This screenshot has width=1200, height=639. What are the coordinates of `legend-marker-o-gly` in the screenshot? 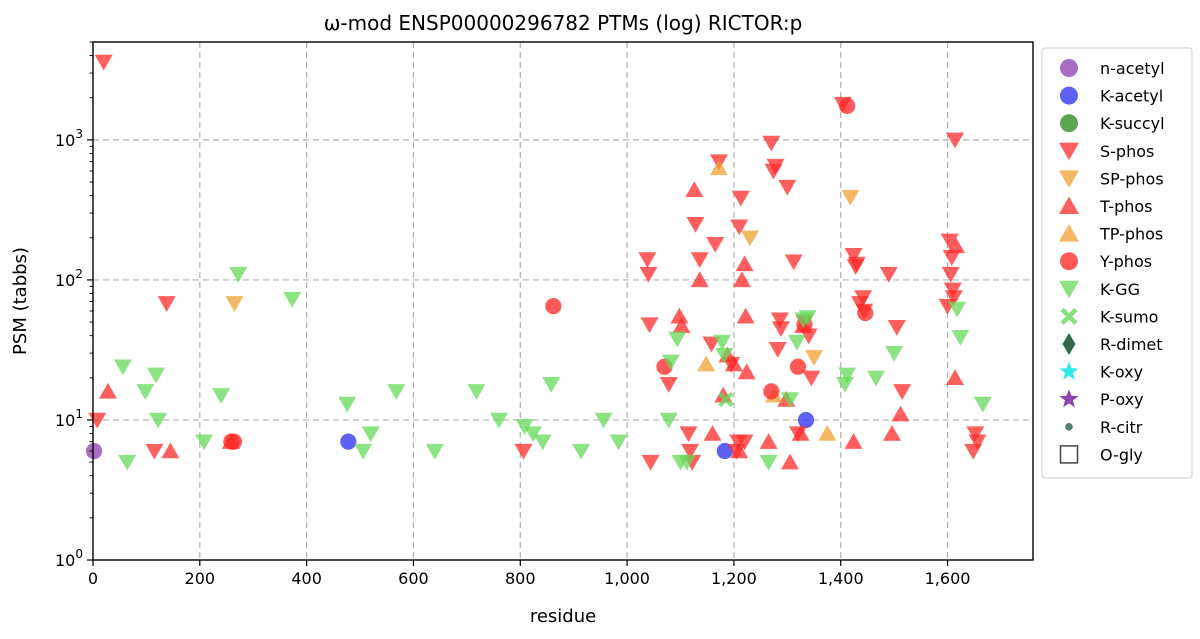 It's located at (1069, 454).